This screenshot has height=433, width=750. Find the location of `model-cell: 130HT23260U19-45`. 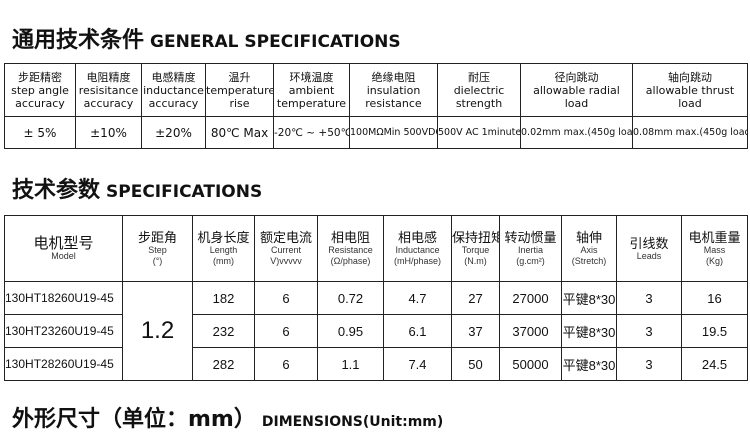

model-cell: 130HT23260U19-45 is located at coordinates (63, 331).